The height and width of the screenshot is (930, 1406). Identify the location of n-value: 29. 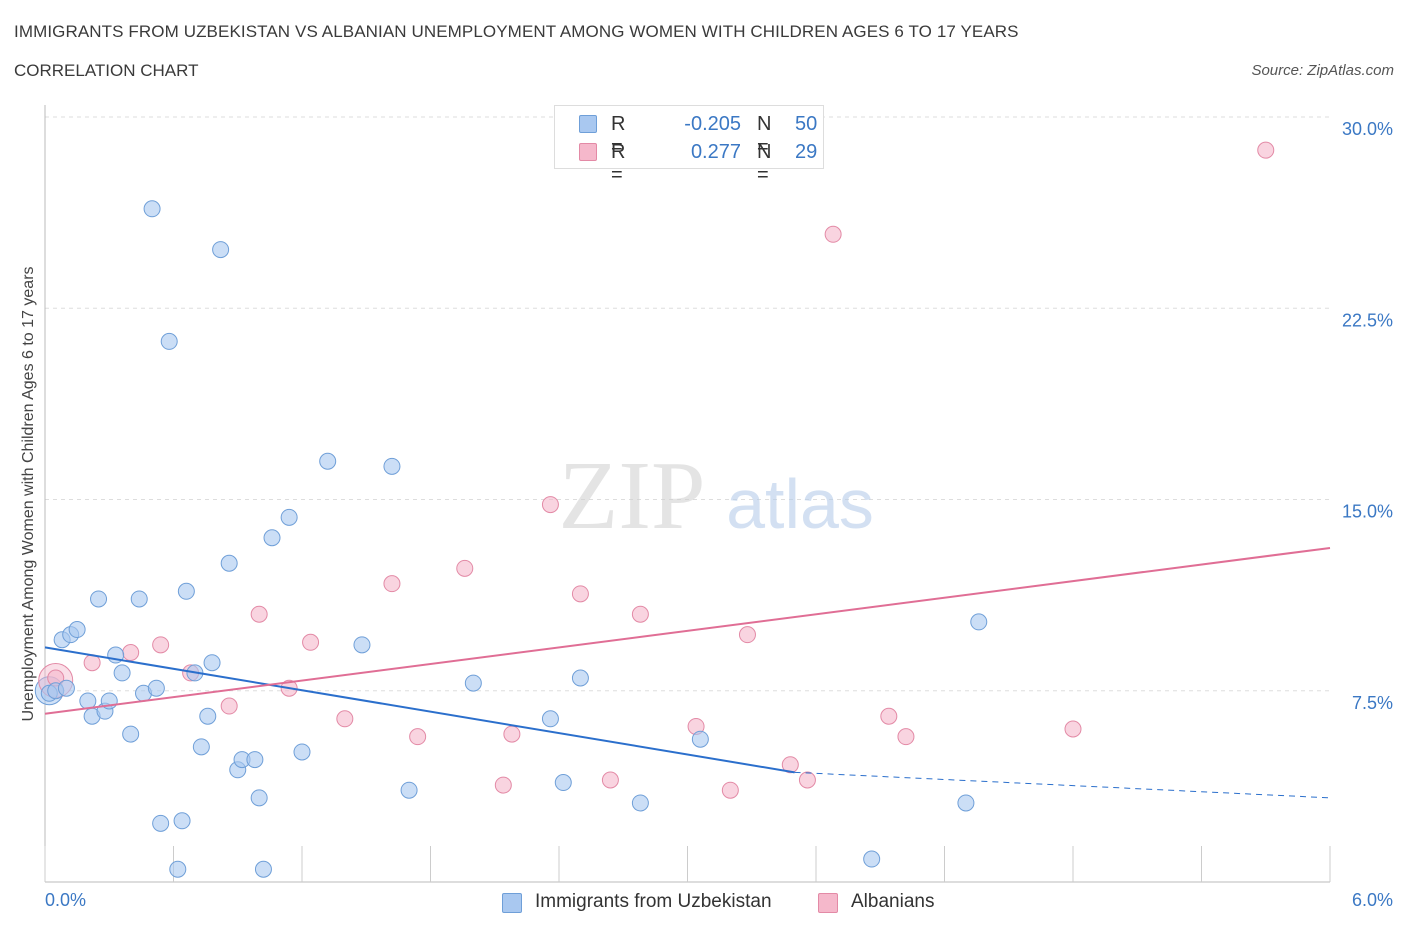
(806, 152).